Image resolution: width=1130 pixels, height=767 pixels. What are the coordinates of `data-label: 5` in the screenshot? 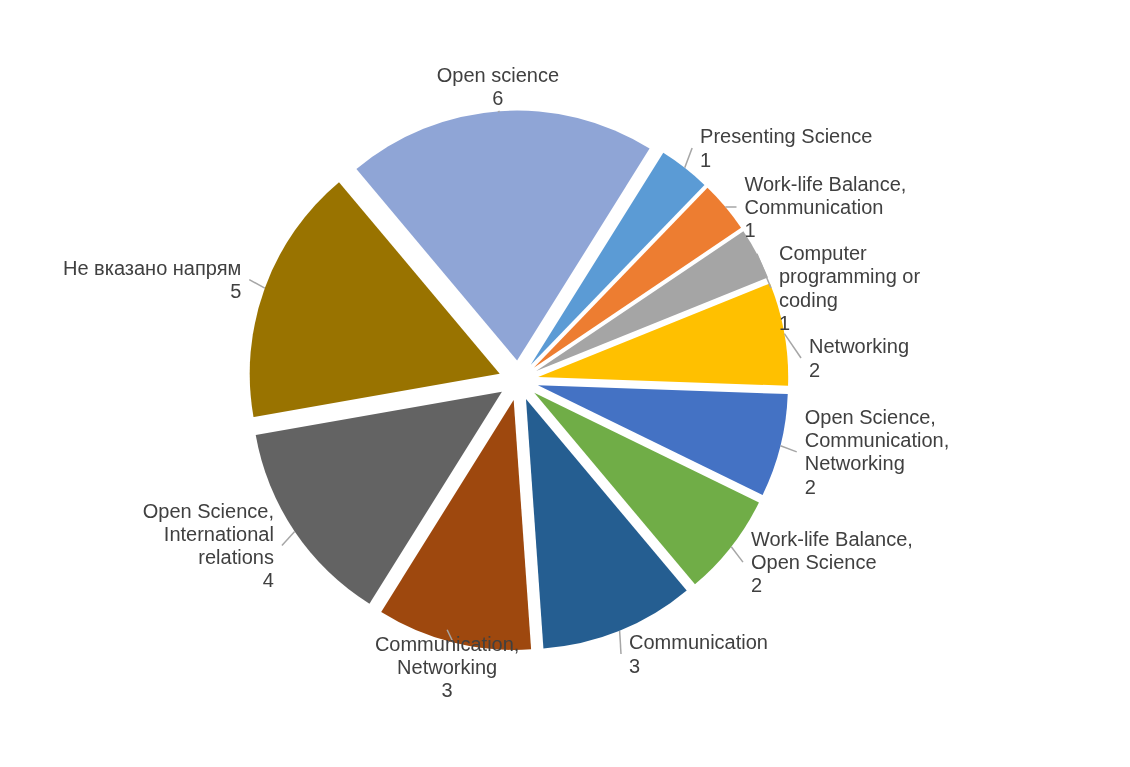 It's located at (236, 291).